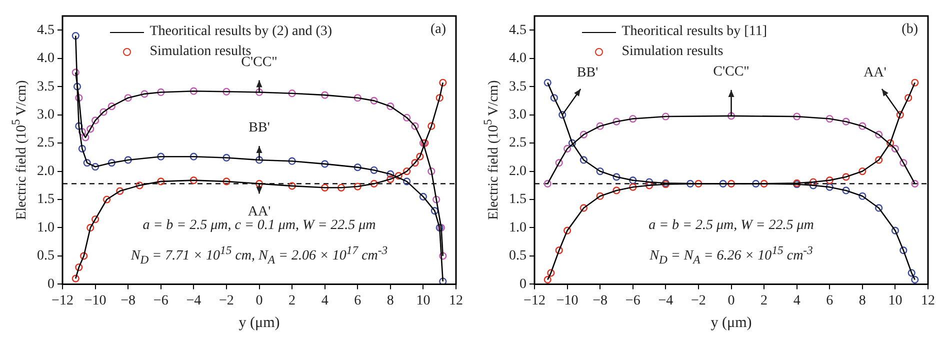 This screenshot has width=945, height=340. I want to click on annotation: (a), so click(438, 30).